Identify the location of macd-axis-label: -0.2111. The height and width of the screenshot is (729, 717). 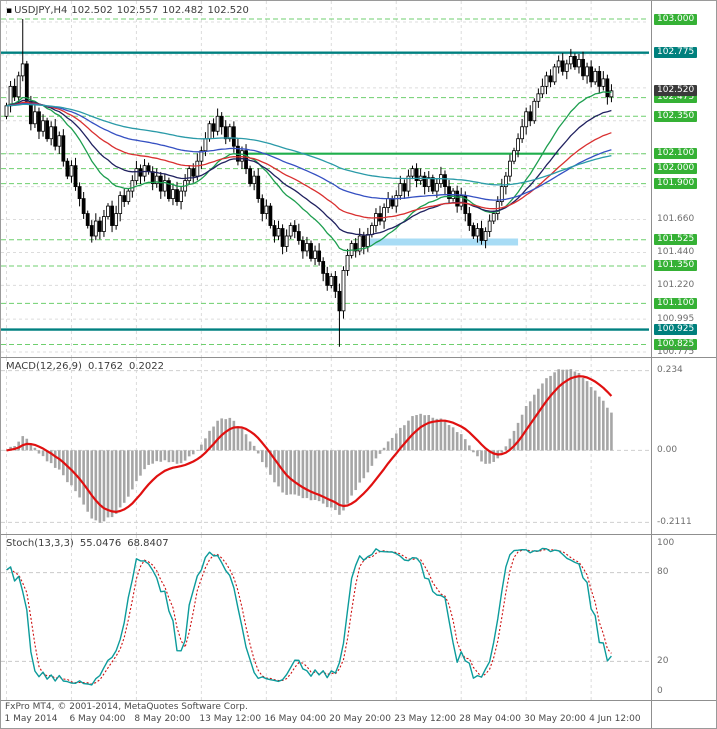
(674, 521).